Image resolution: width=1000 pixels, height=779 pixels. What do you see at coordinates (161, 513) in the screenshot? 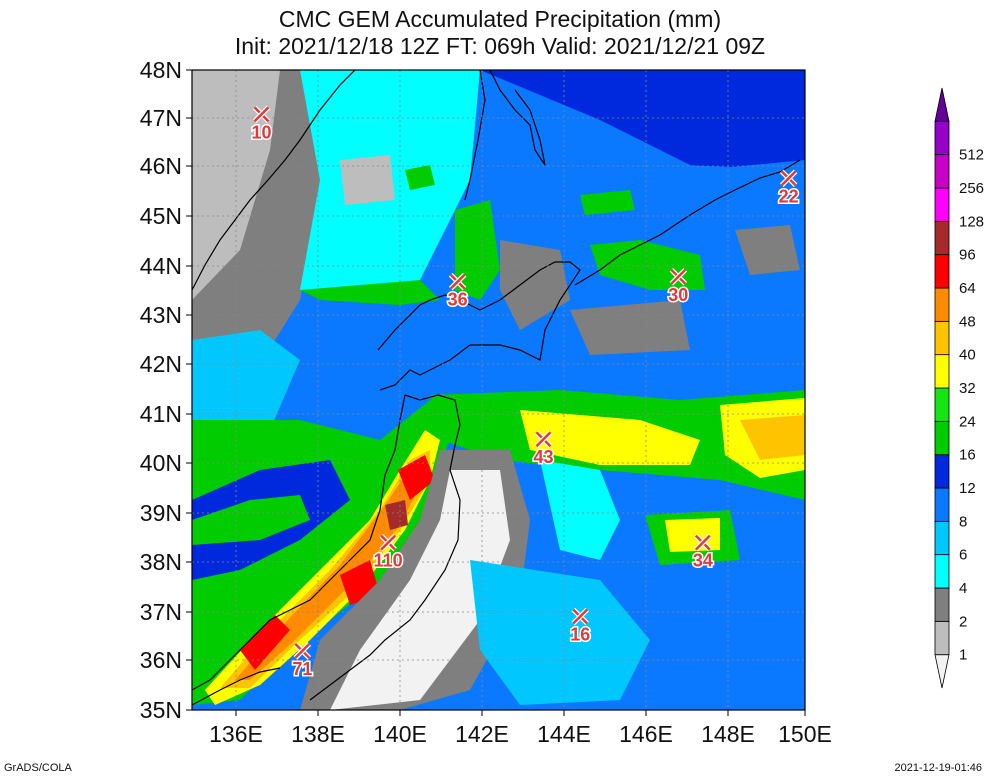
I see `lat-tick-label: 39N` at bounding box center [161, 513].